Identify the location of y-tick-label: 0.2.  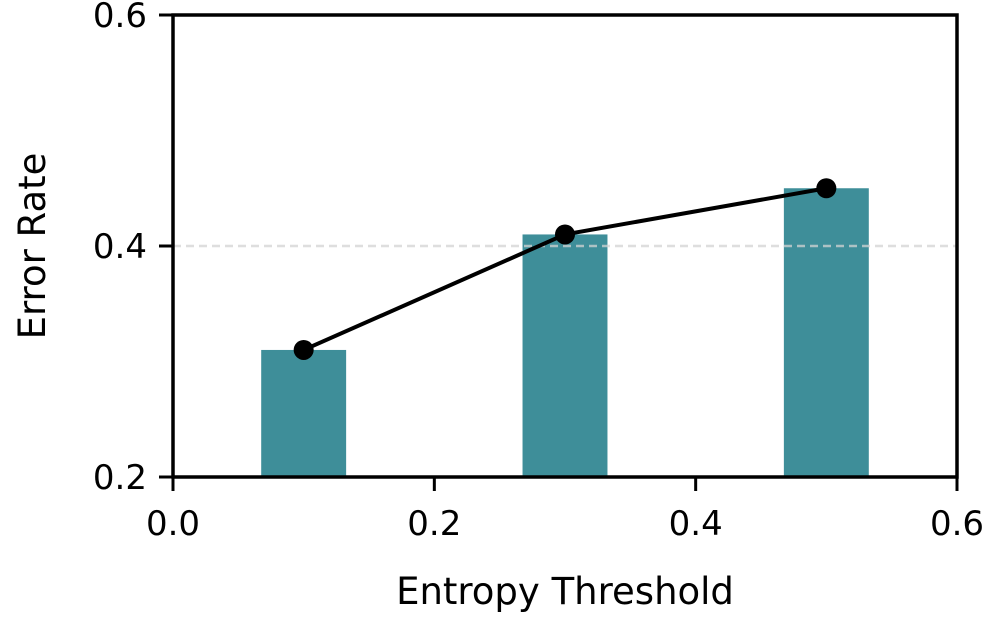
(120, 478).